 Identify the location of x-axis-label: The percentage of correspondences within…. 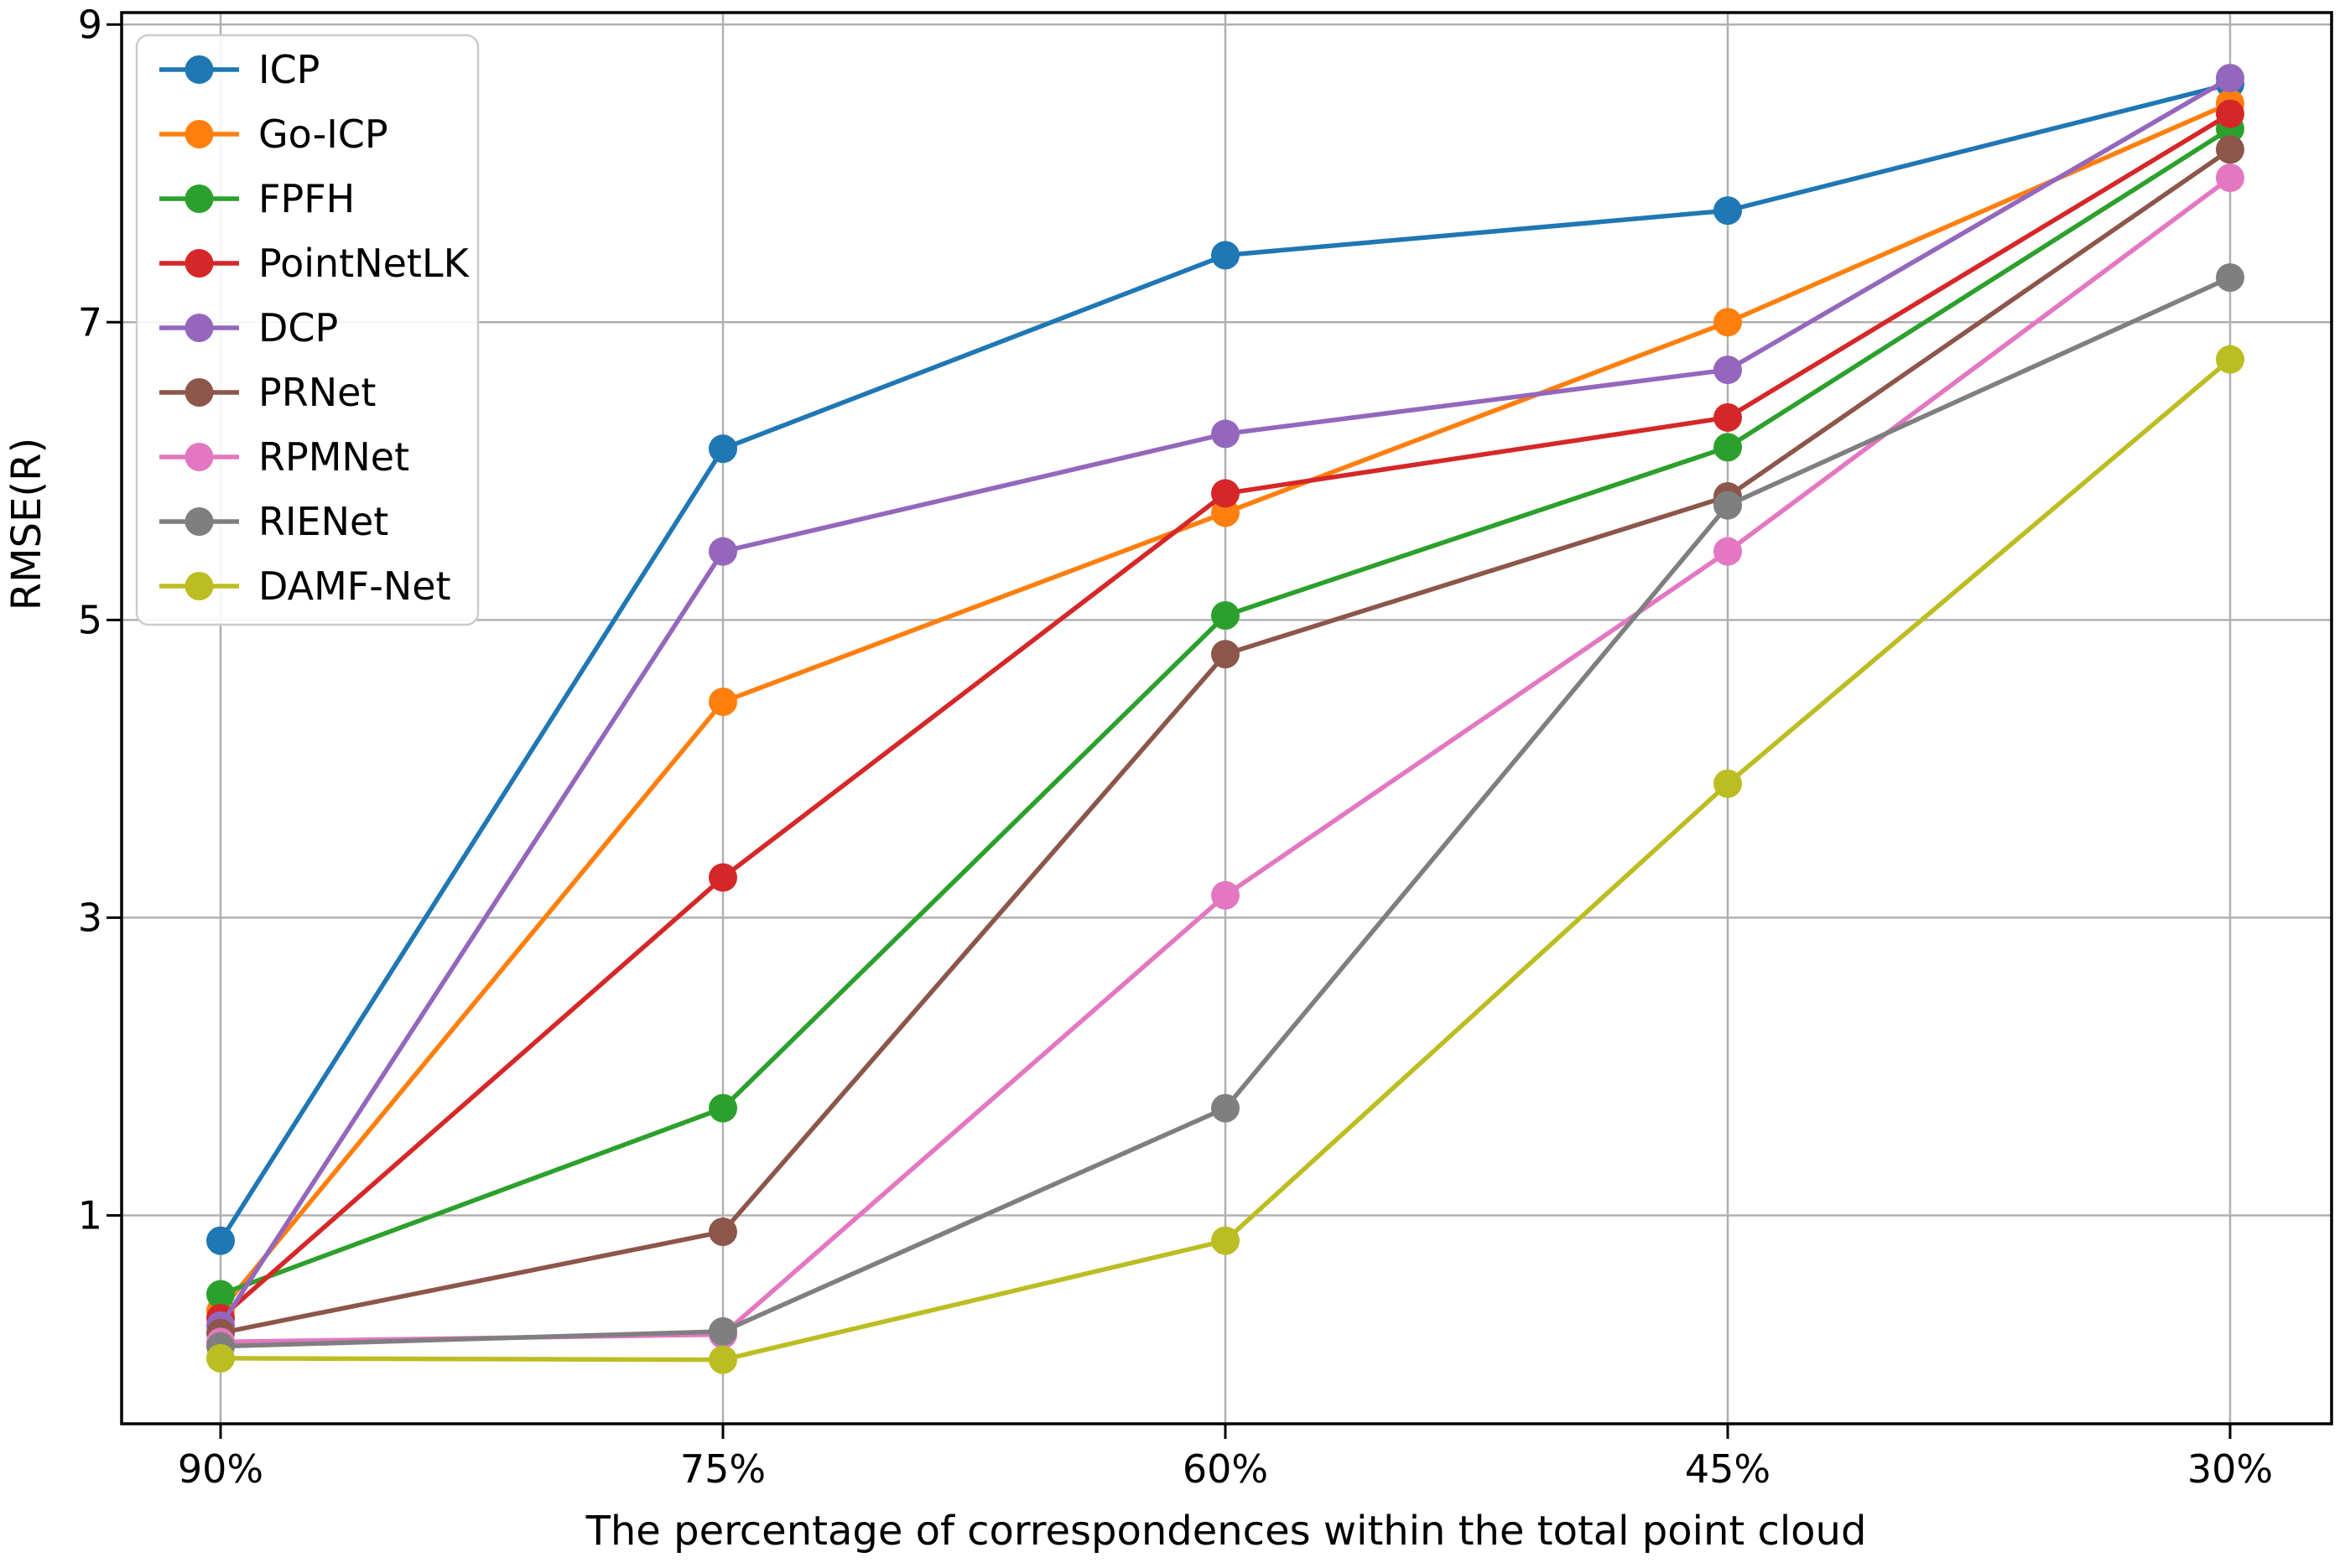
(1226, 1531).